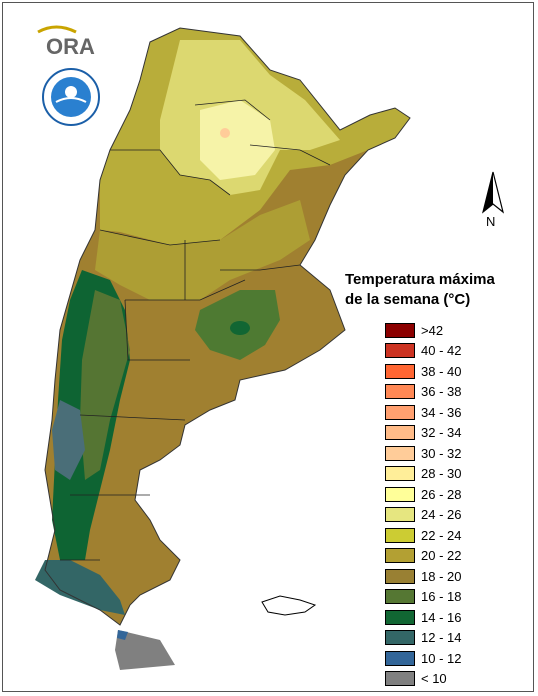 This screenshot has height=696, width=538. I want to click on legend-label: 12 - 14, so click(441, 637).